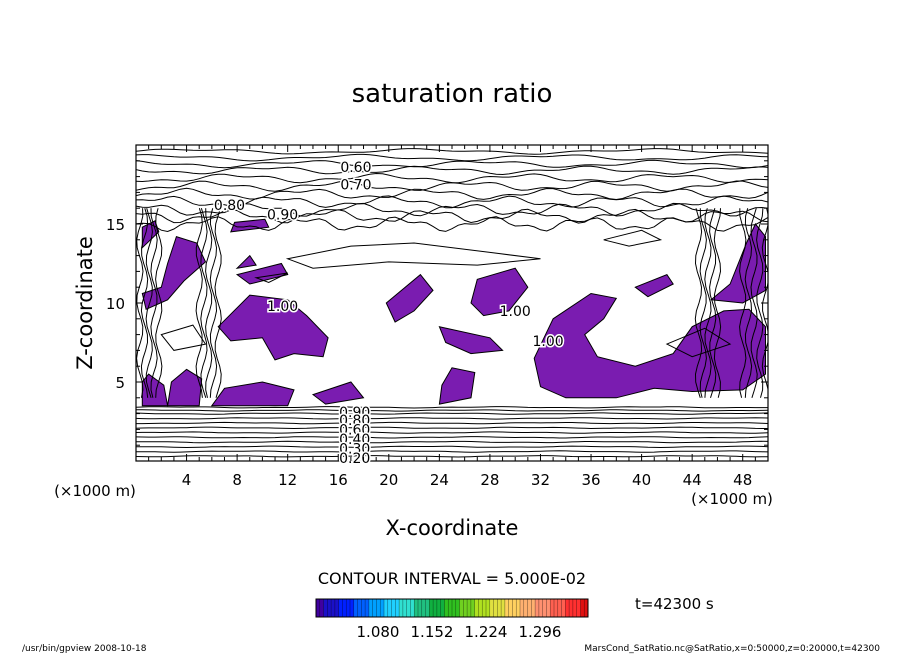 The image size is (904, 654). I want to click on colorbar-tick-label: 1.080, so click(378, 632).